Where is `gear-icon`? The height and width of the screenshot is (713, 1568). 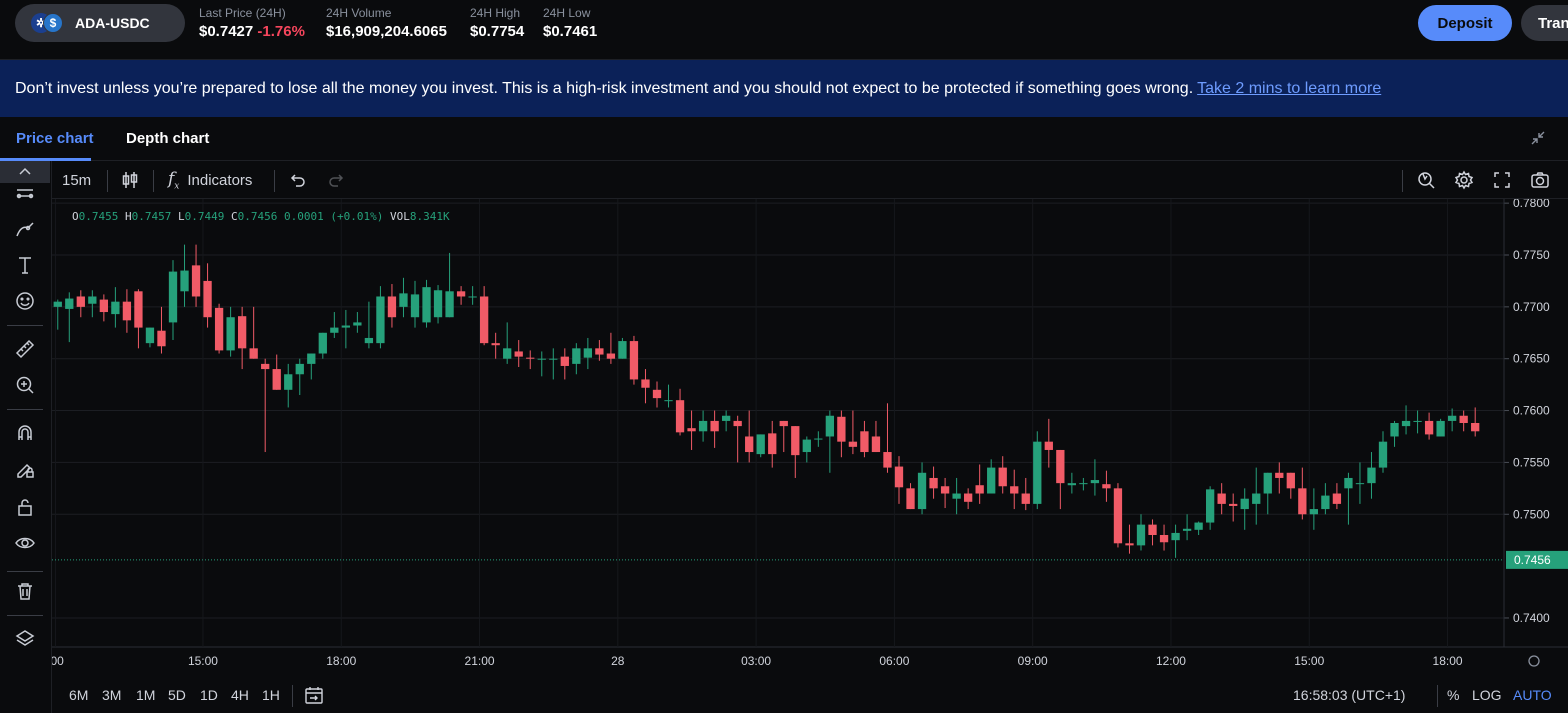 gear-icon is located at coordinates (1464, 180).